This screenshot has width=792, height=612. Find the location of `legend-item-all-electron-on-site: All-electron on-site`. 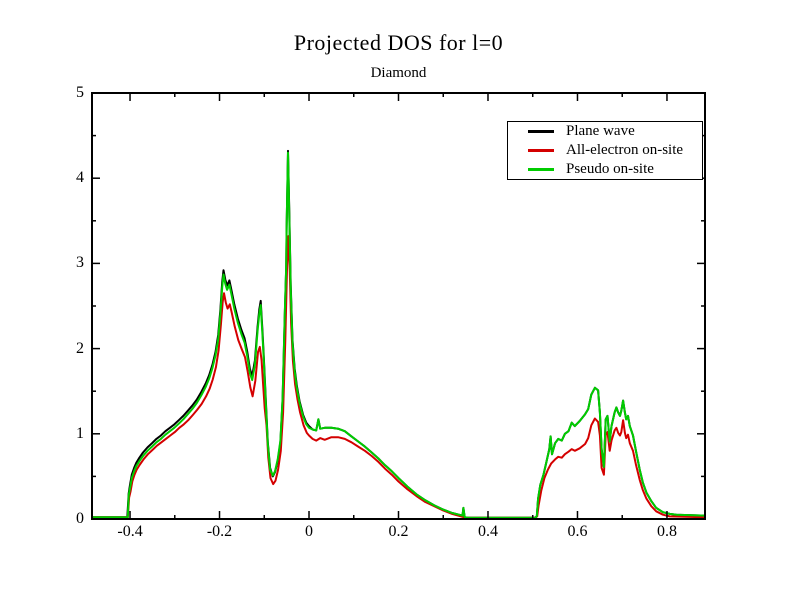

legend-item-all-electron-on-site: All-electron on-site is located at coordinates (605, 151).